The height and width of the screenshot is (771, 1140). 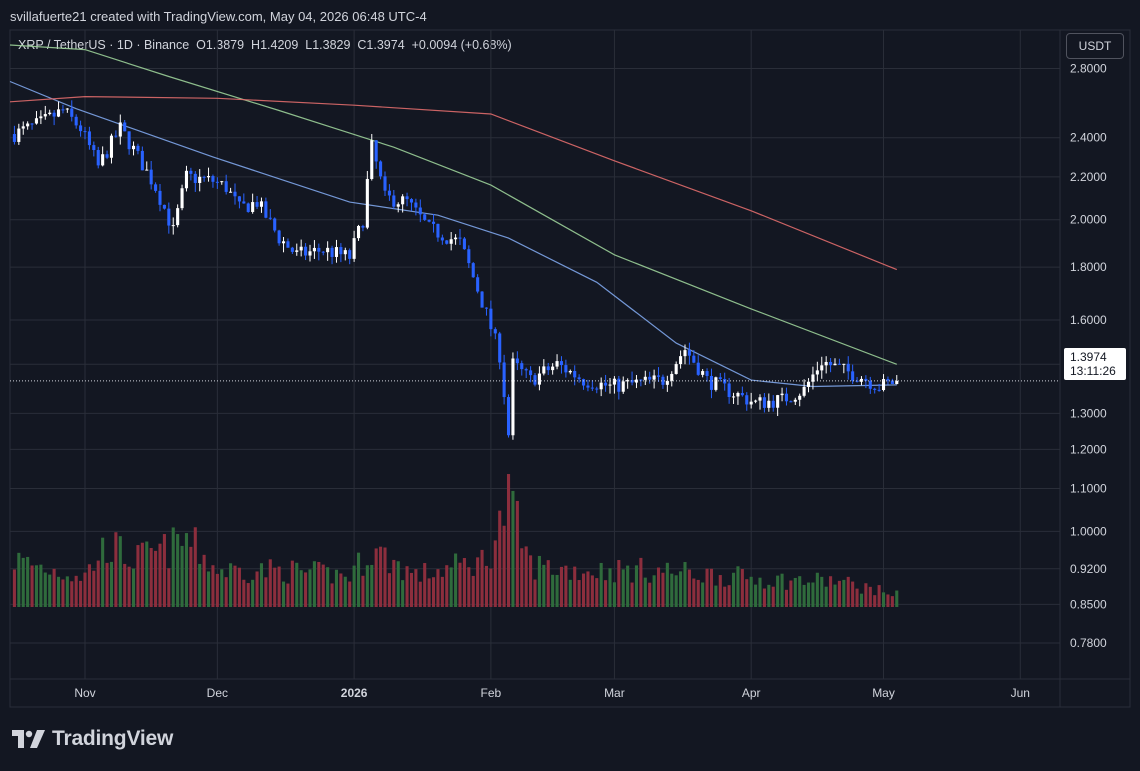 I want to click on currency-button: USDT, so click(x=1095, y=46).